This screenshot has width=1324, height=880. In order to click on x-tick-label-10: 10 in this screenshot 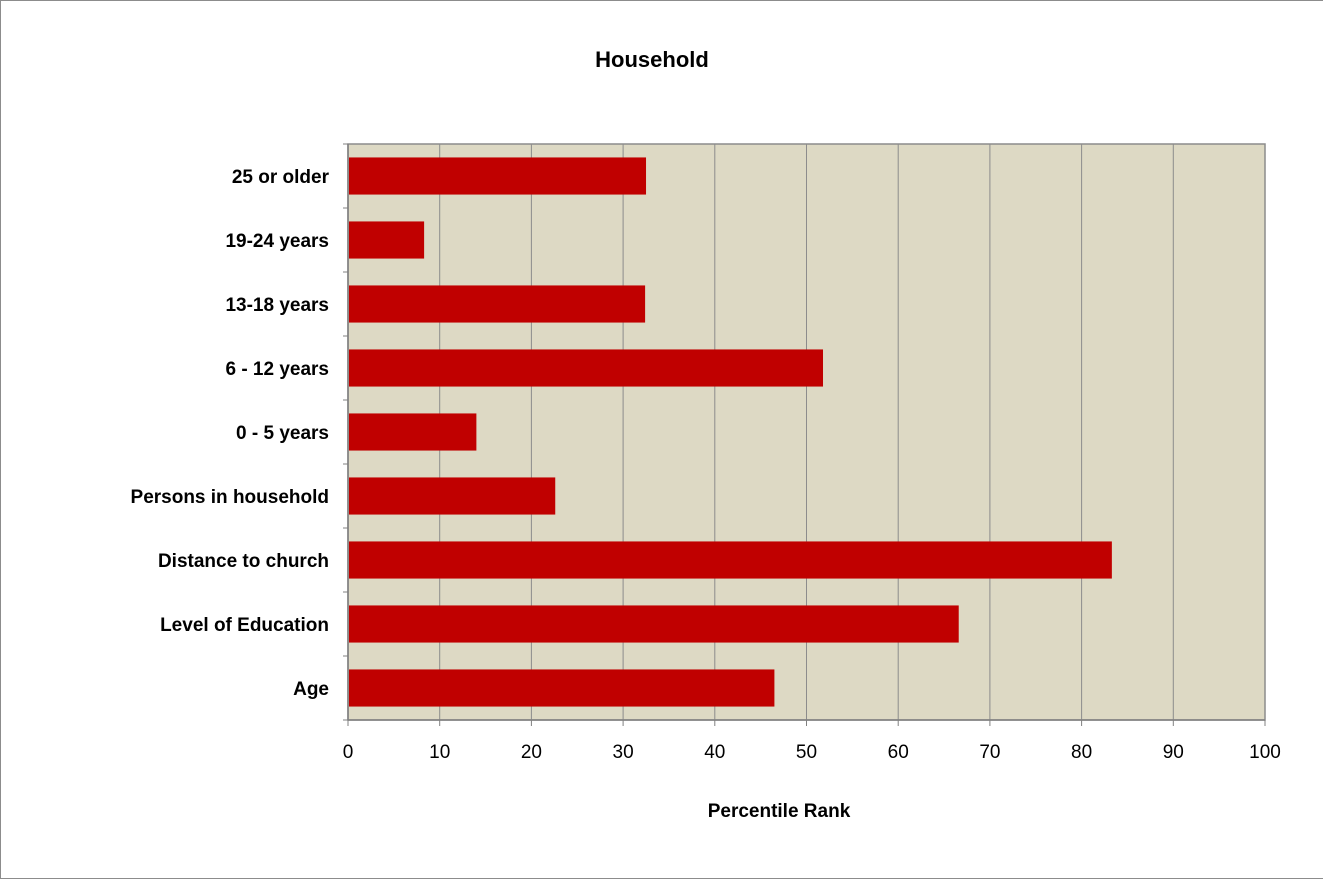, I will do `click(439, 752)`.